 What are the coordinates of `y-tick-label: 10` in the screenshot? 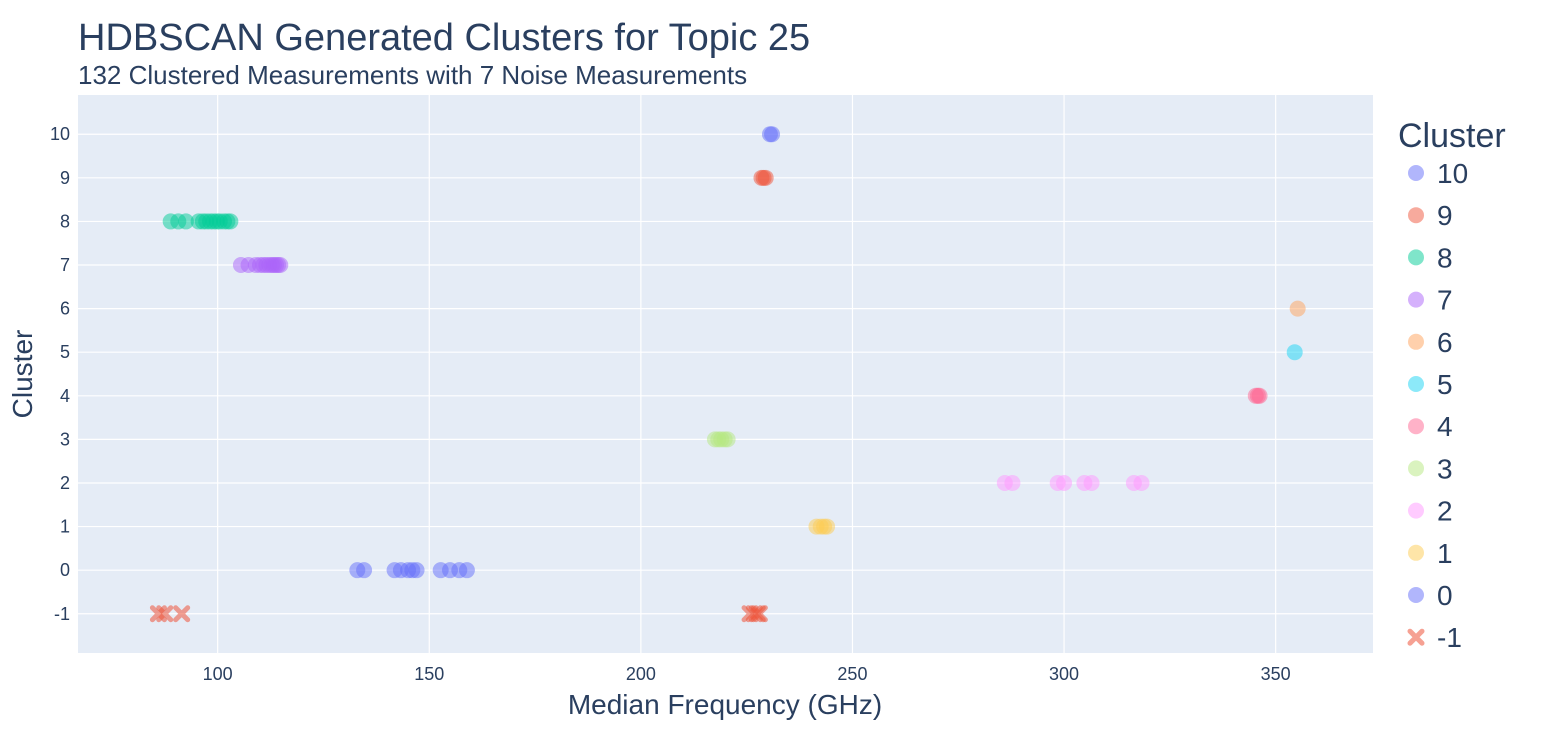 It's located at (60, 134).